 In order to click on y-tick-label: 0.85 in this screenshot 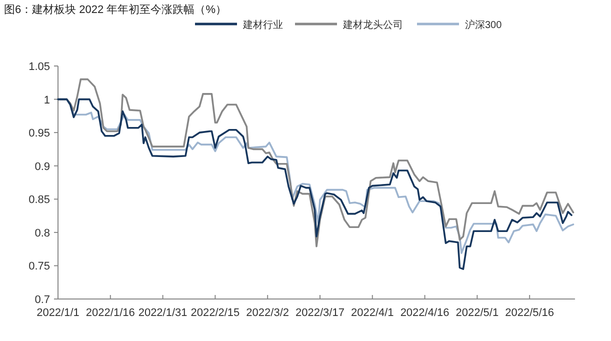, I will do `click(39, 200)`.